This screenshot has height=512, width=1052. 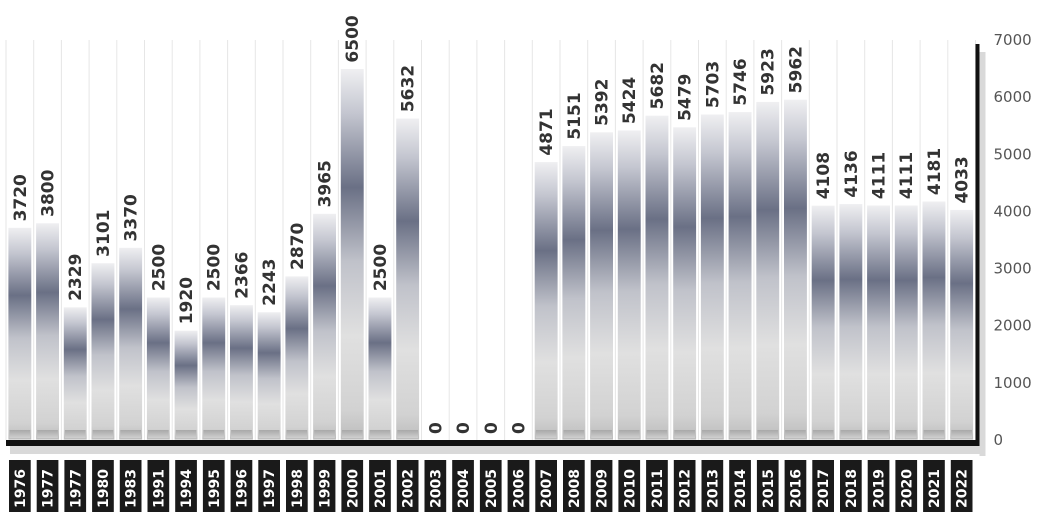 What do you see at coordinates (187, 300) in the screenshot?
I see `value-label: 1920` at bounding box center [187, 300].